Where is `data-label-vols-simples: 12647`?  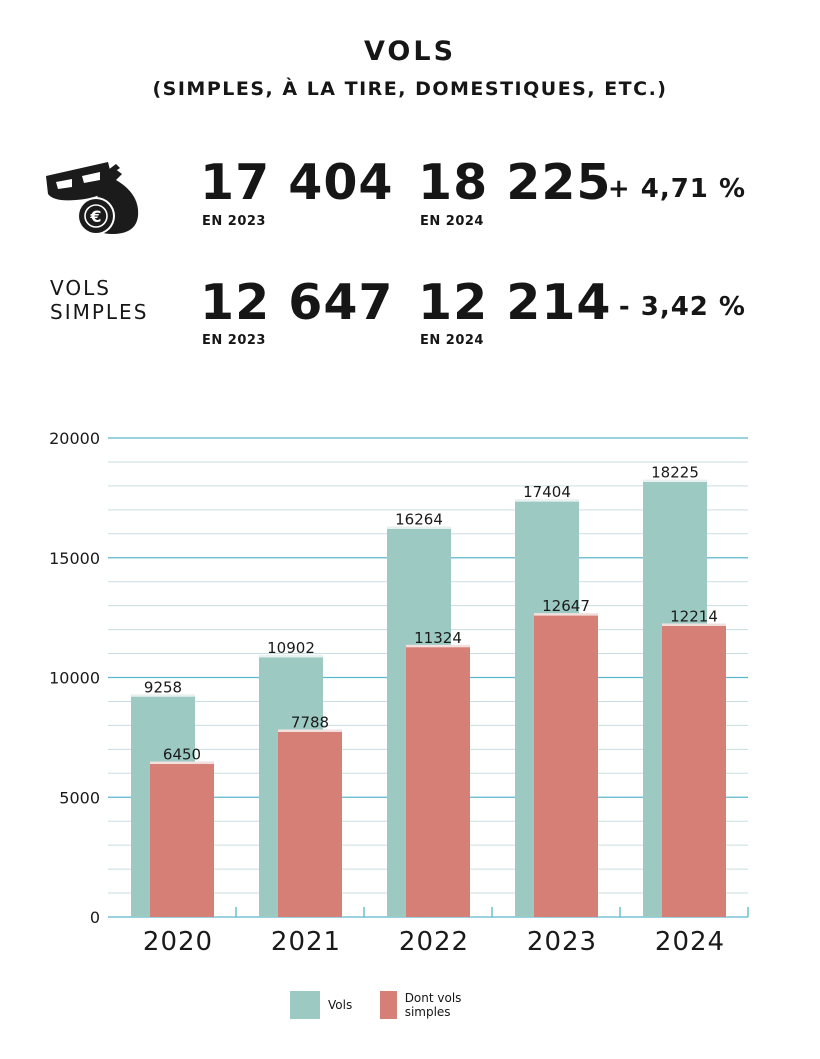
data-label-vols-simples: 12647 is located at coordinates (566, 606).